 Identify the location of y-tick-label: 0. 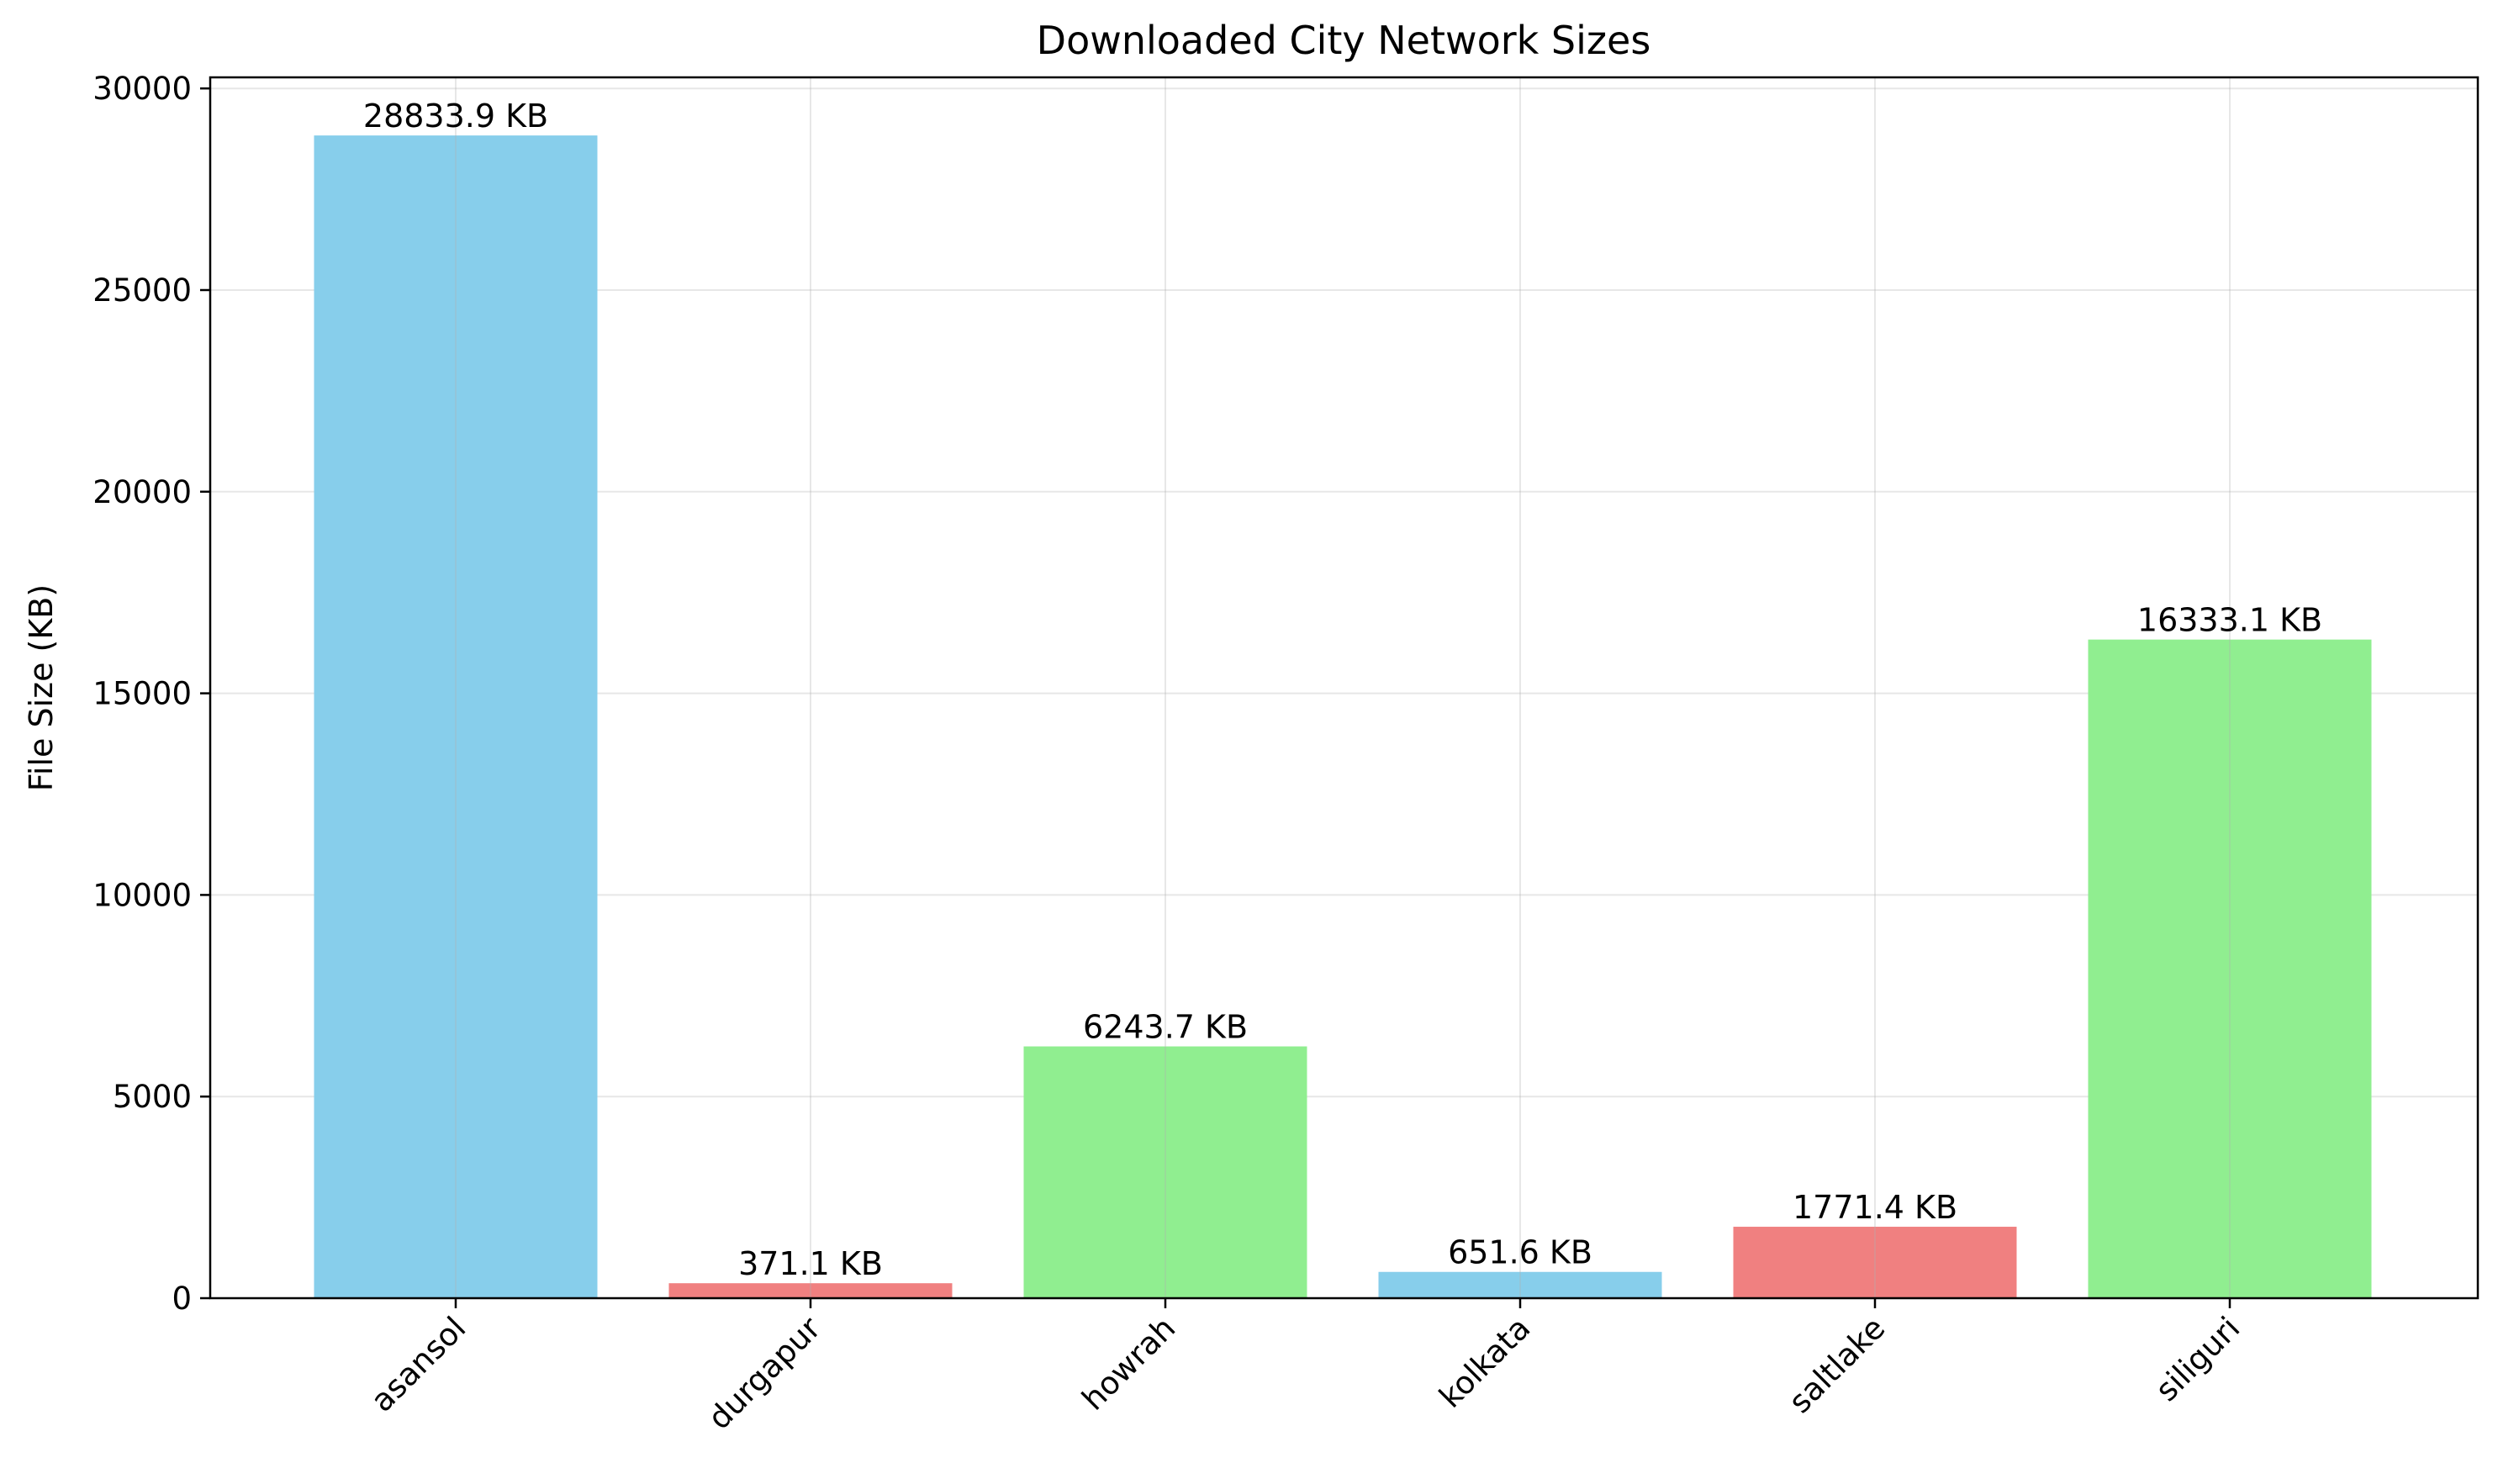
(182, 1299).